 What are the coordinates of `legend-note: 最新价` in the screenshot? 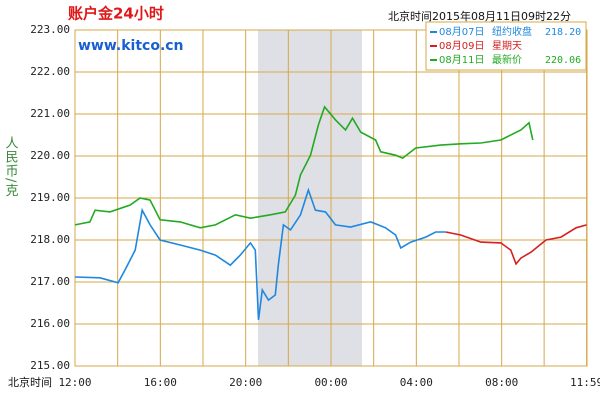 It's located at (507, 59).